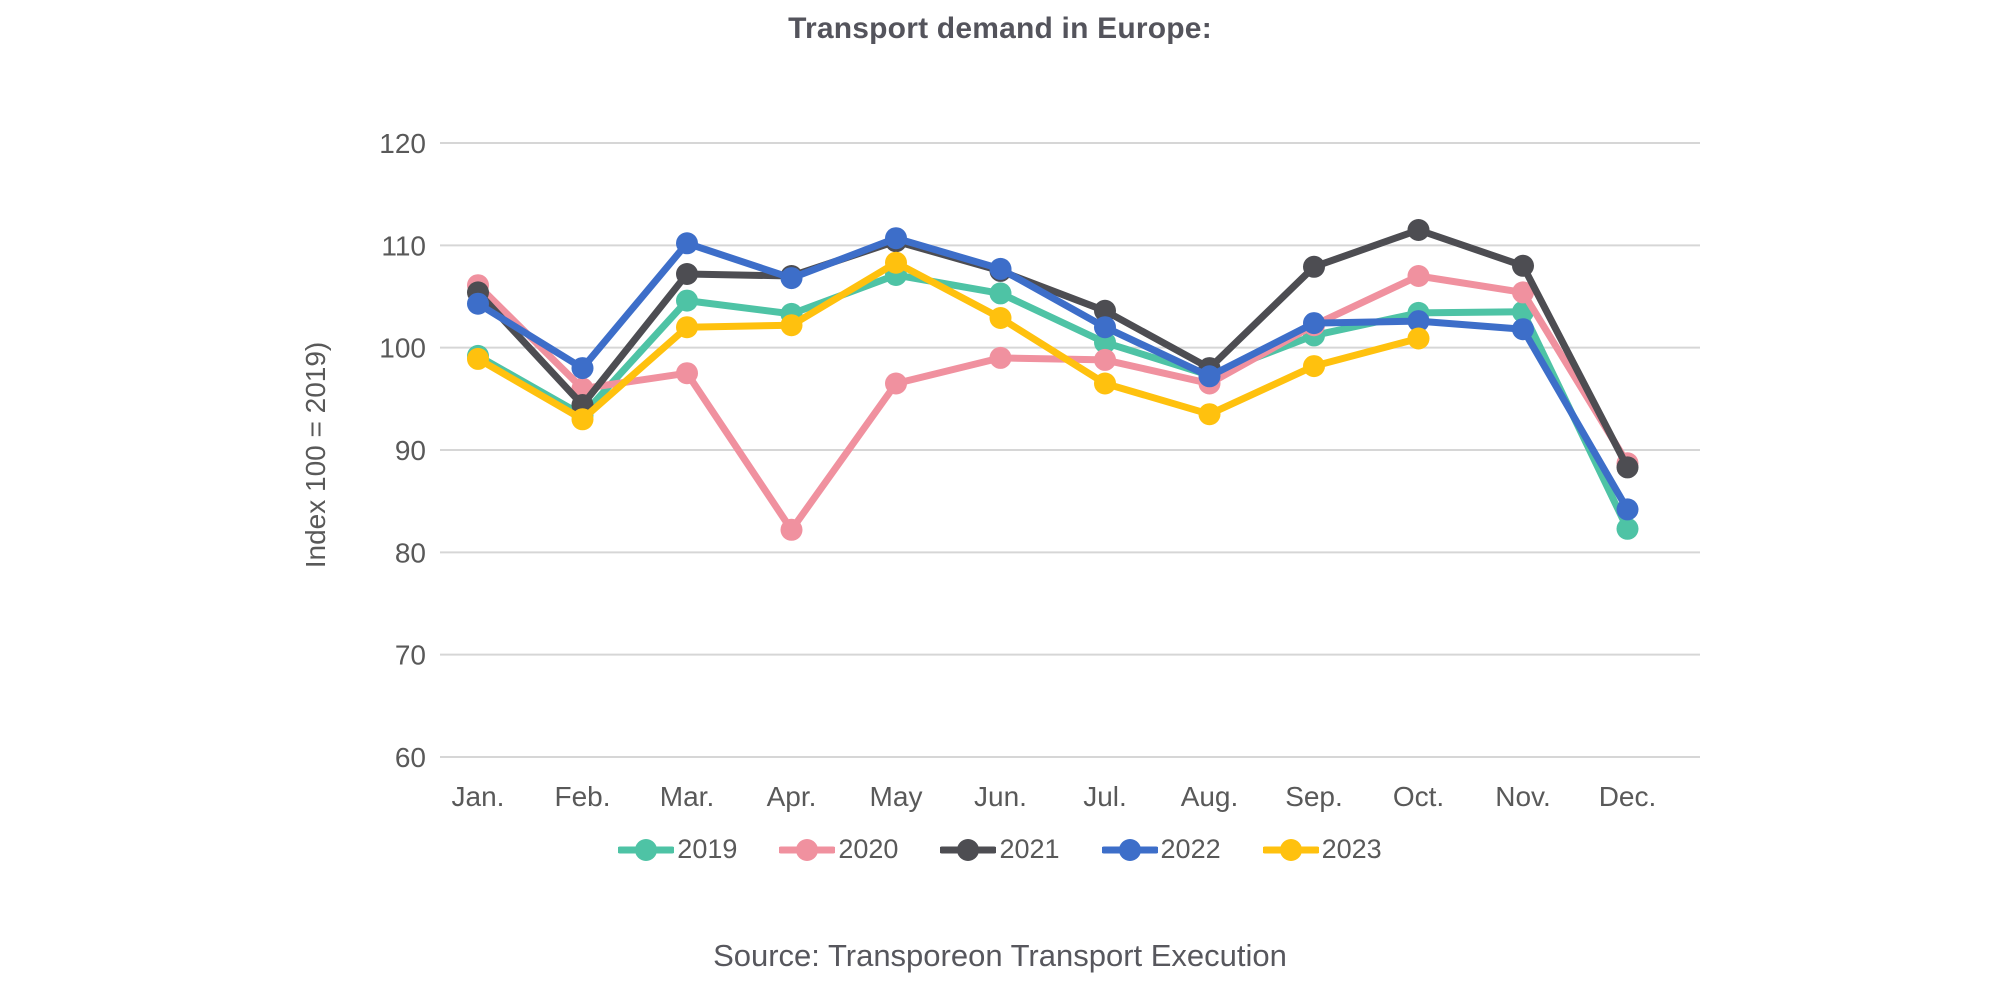 Image resolution: width=2000 pixels, height=1000 pixels. Describe the element at coordinates (791, 278) in the screenshot. I see `data-point-2022-Apr.` at that location.